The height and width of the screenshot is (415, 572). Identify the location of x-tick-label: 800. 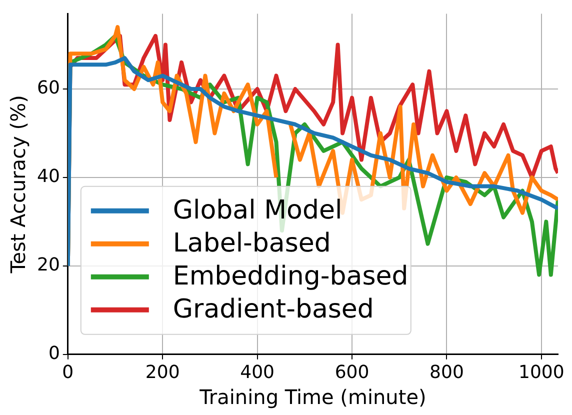
(447, 372).